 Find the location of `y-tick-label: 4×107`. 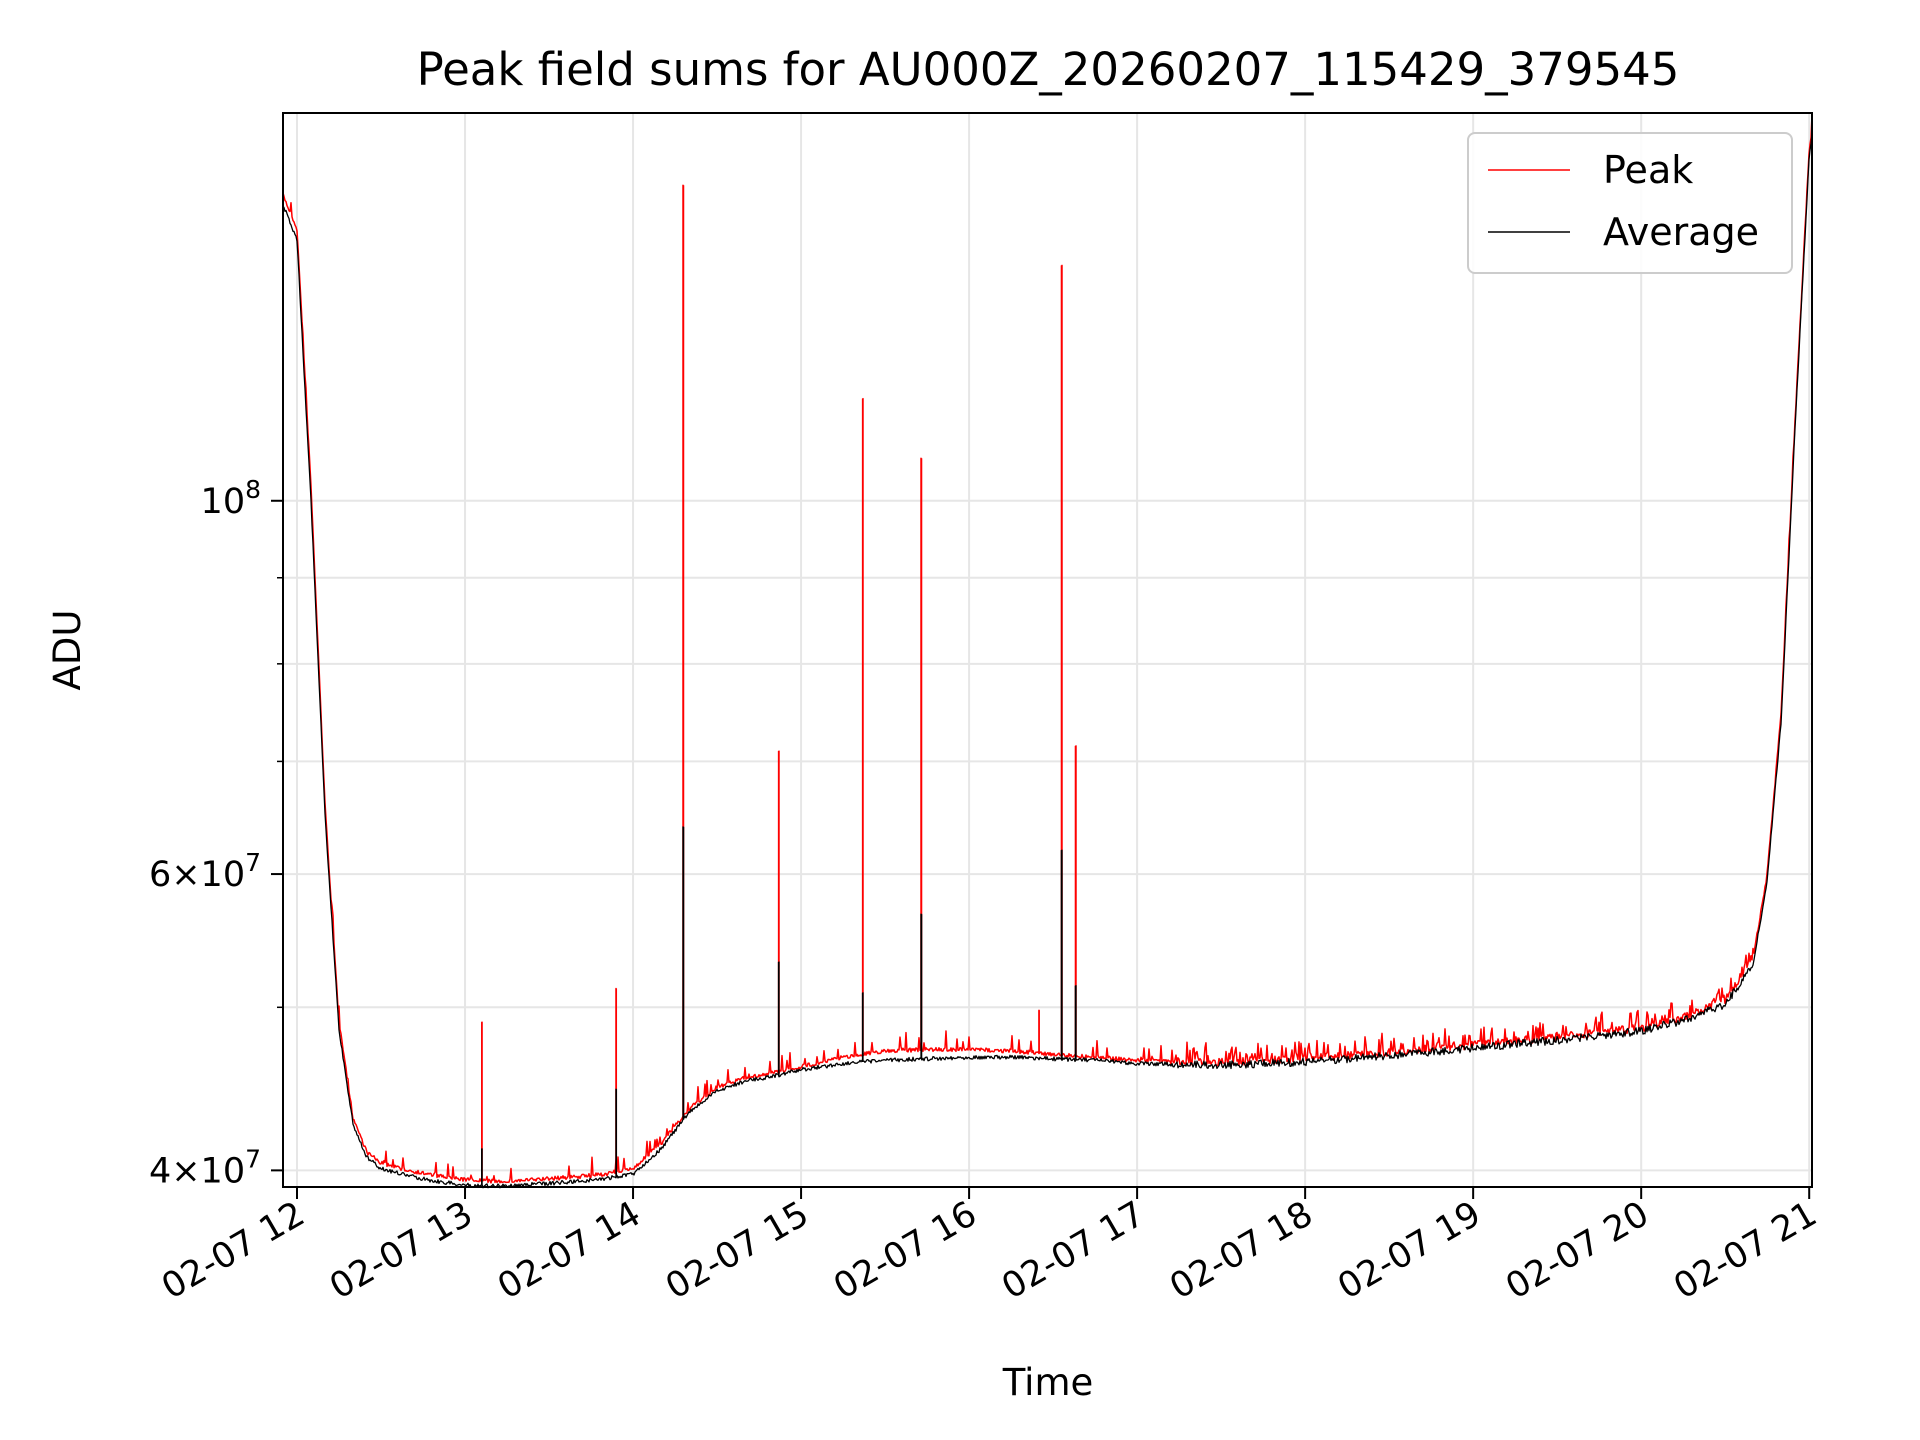

y-tick-label: 4×107 is located at coordinates (205, 1167).